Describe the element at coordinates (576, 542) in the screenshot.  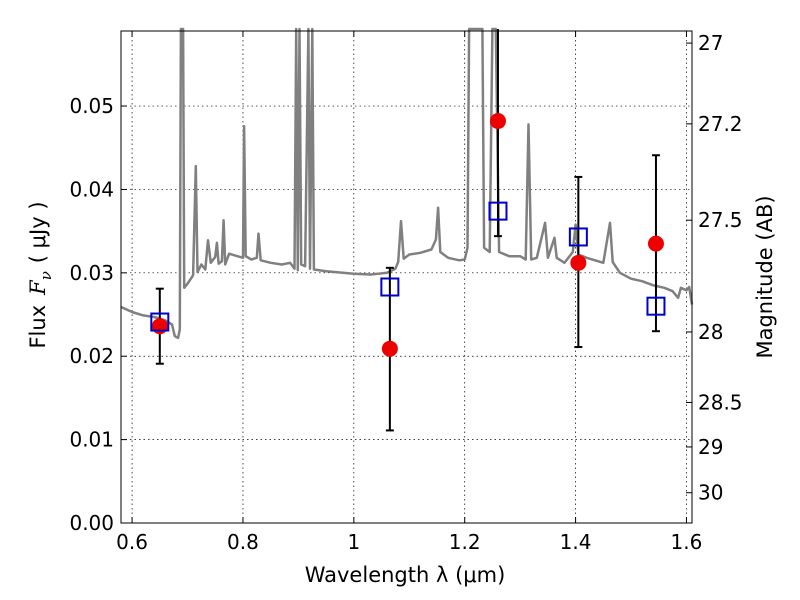
I see `x-tick-label: 1.4` at that location.